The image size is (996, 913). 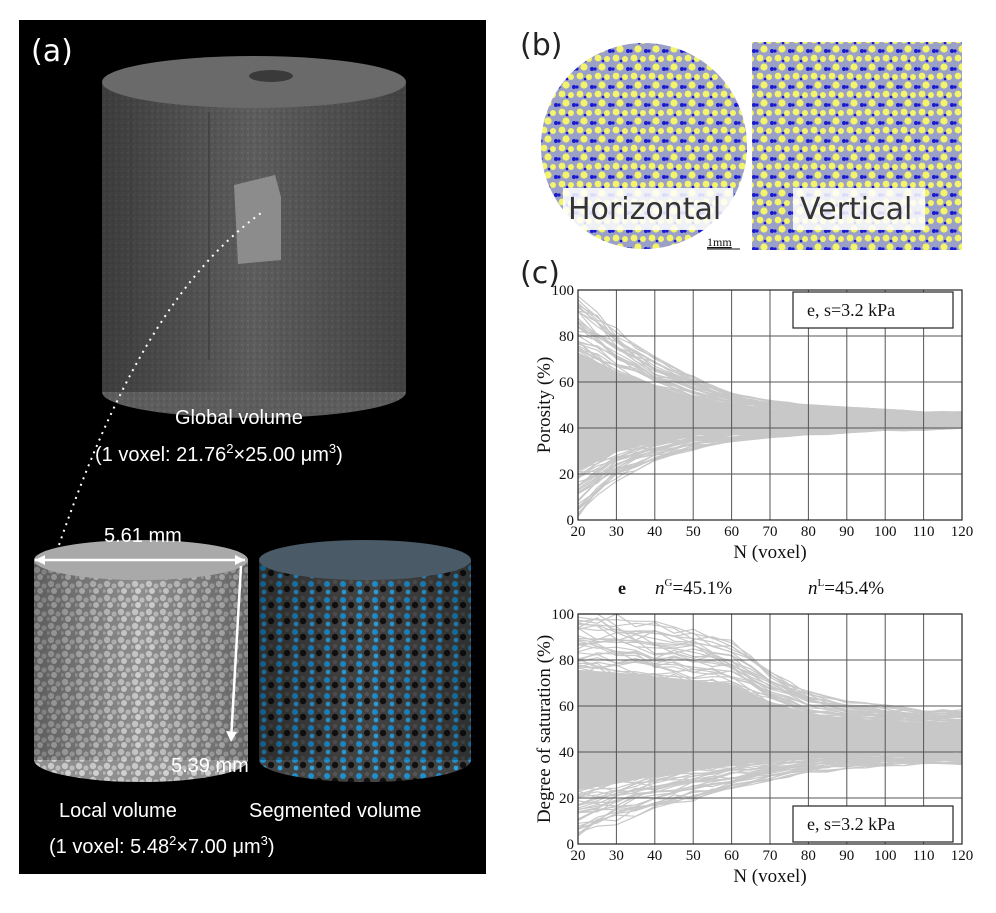 What do you see at coordinates (239, 418) in the screenshot?
I see `global-volume-title: Global volume` at bounding box center [239, 418].